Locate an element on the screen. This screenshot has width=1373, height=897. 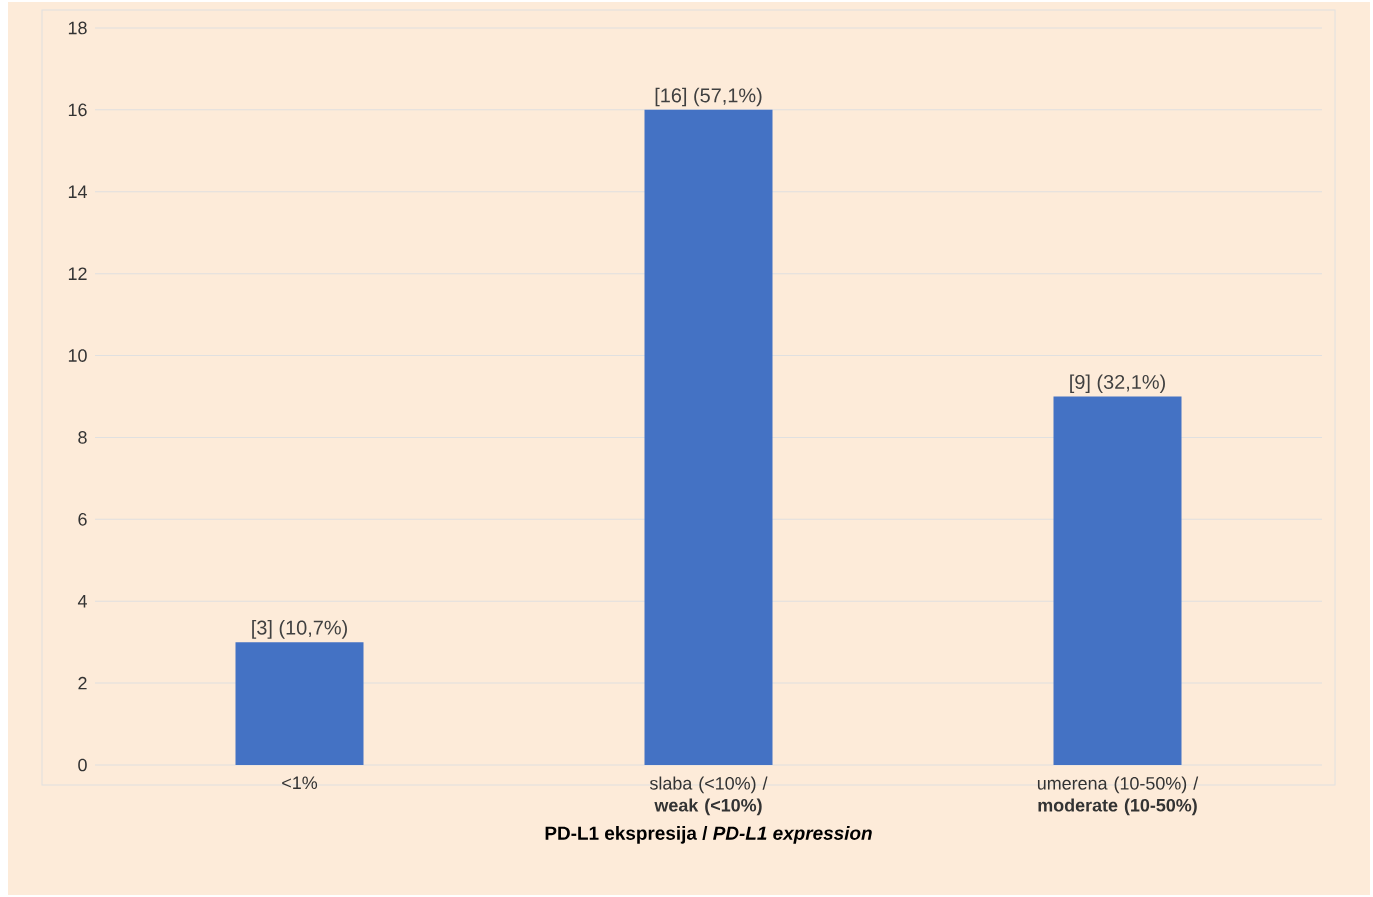
y-tick-label: 2 is located at coordinates (82, 683).